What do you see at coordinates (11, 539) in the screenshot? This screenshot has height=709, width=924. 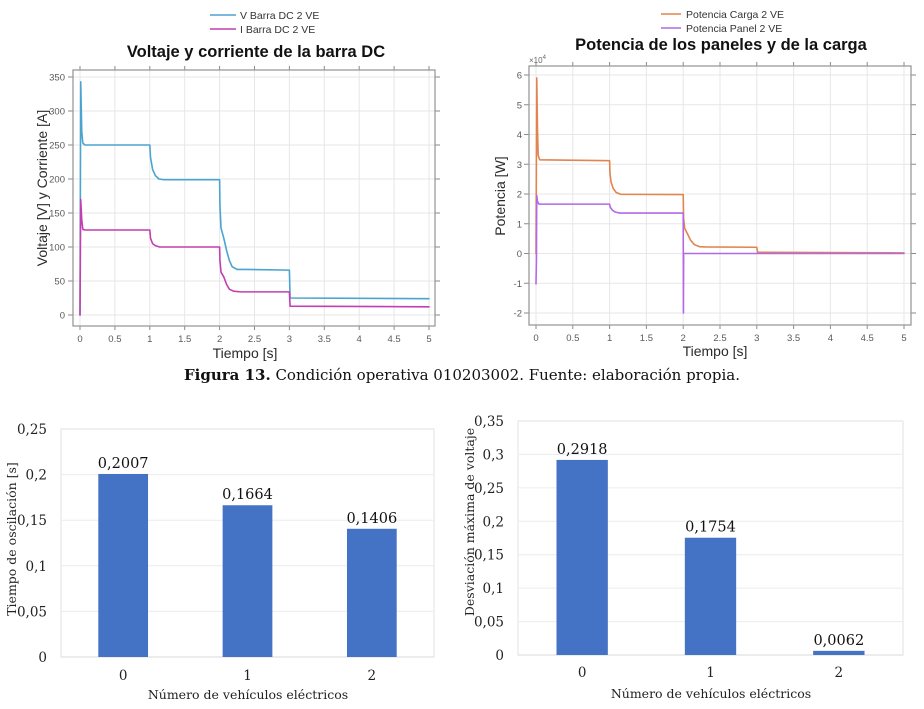 I see `y-axis-label: Tiempo de oscilación [s]` at bounding box center [11, 539].